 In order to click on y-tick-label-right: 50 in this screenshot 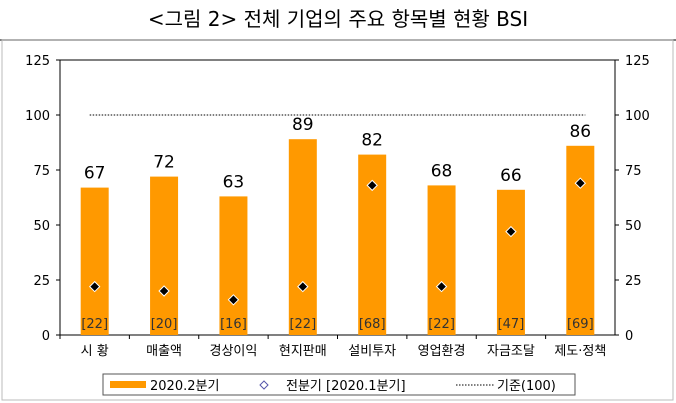, I will do `click(633, 226)`.